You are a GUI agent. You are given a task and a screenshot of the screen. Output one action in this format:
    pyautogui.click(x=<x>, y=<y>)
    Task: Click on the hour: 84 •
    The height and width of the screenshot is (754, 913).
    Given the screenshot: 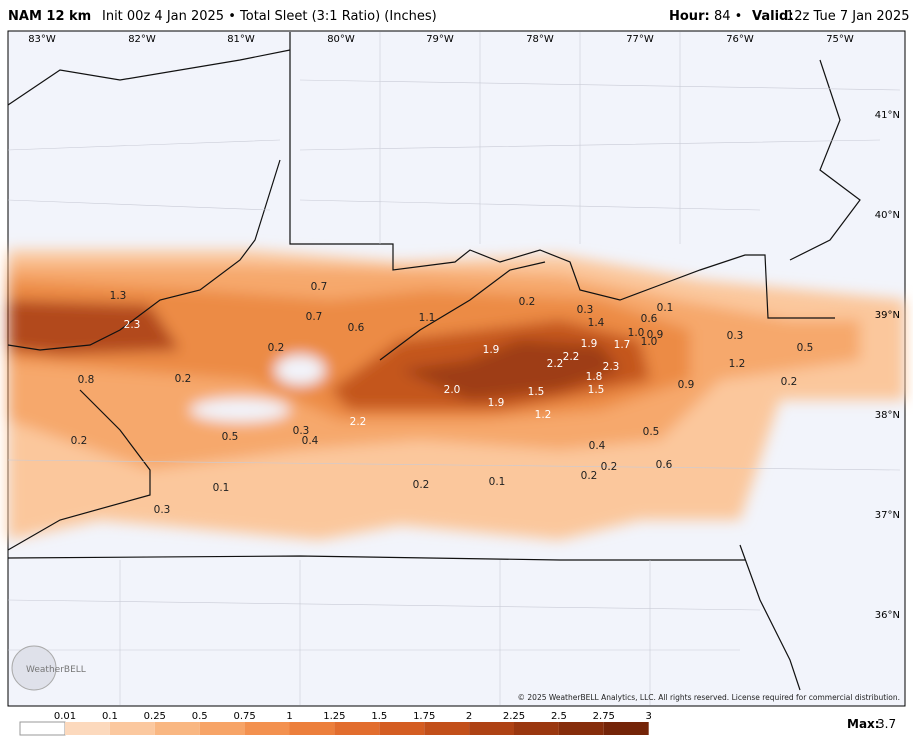 What is the action you would take?
    pyautogui.click(x=728, y=16)
    